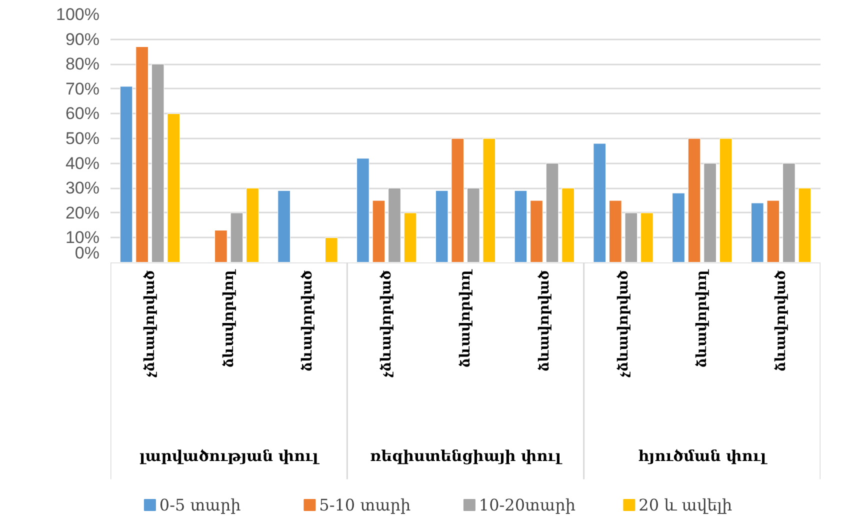 The image size is (846, 531). What do you see at coordinates (82, 39) in the screenshot?
I see `y-tick-label: 90%` at bounding box center [82, 39].